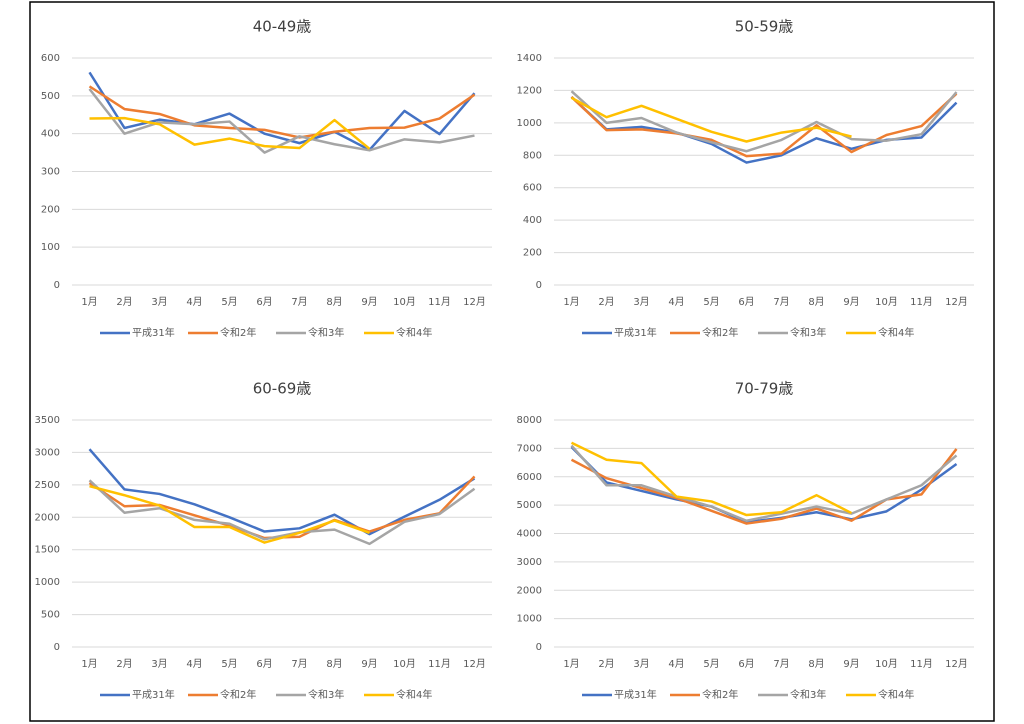 This screenshot has width=1024, height=724. Describe the element at coordinates (529, 448) in the screenshot. I see `y-tick-label: 7000` at that location.